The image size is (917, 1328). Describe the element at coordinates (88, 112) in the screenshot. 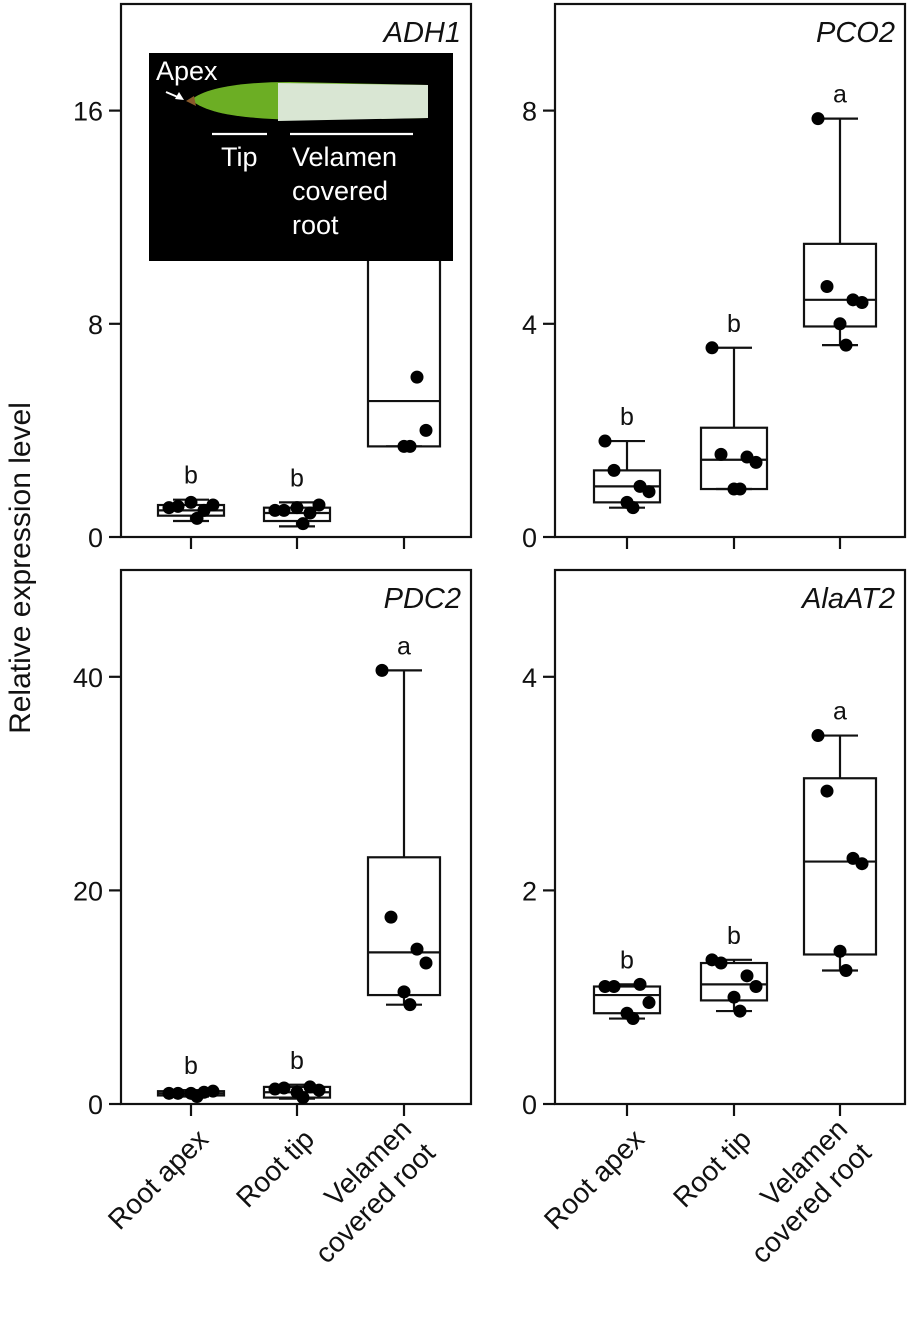

I see `y-tick-label: 16` at that location.